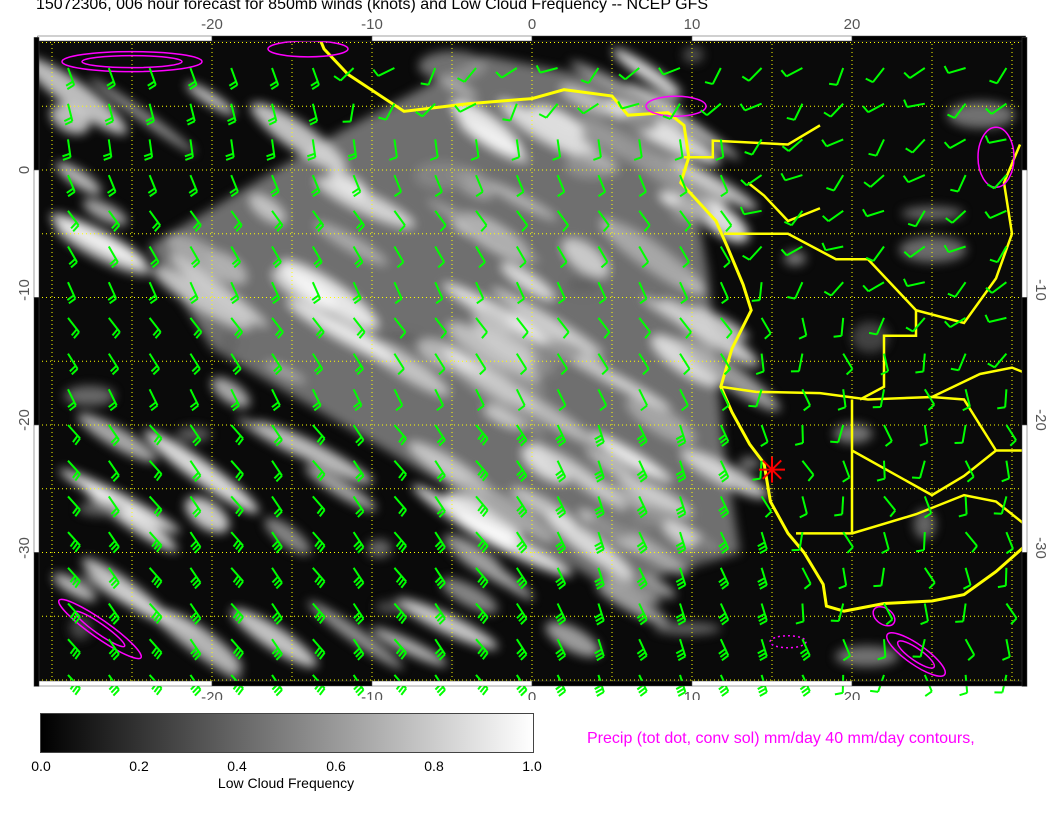 The height and width of the screenshot is (816, 1056). I want to click on precip-contour, so click(884, 616).